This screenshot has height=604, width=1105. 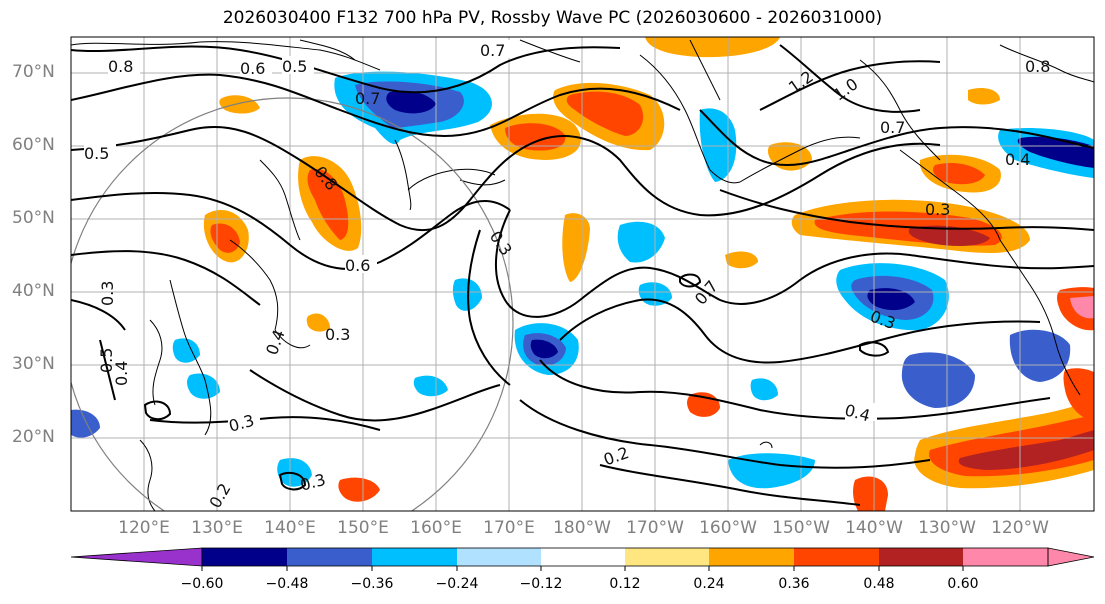 I want to click on colorbar-under, so click(x=136, y=557).